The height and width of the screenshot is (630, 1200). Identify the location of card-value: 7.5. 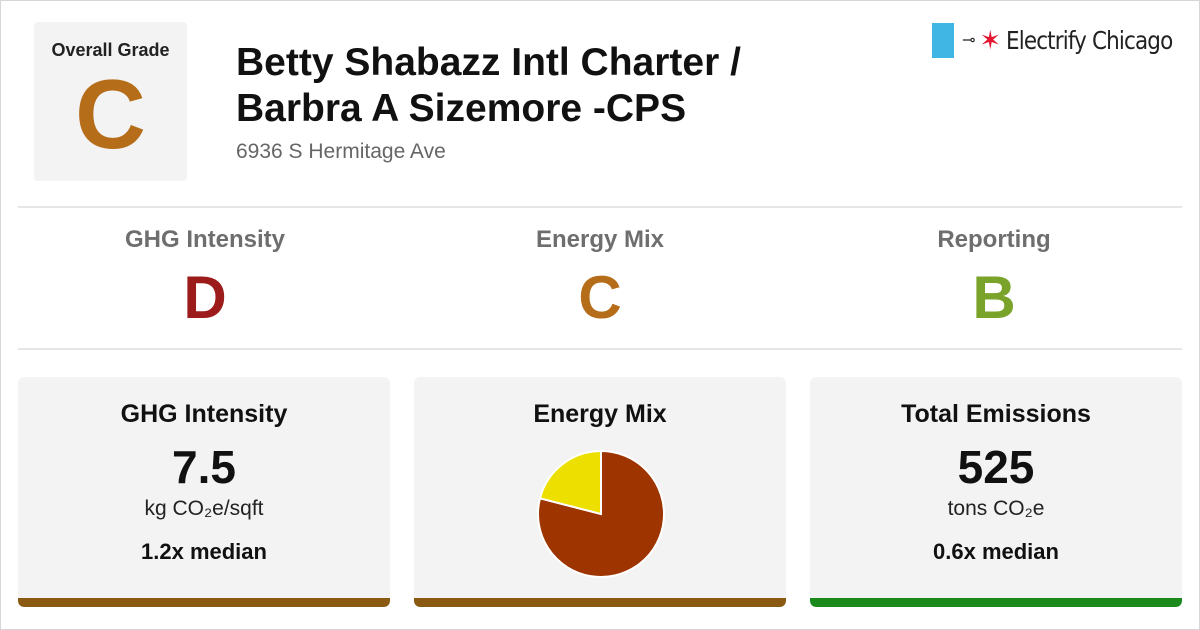
(204, 467).